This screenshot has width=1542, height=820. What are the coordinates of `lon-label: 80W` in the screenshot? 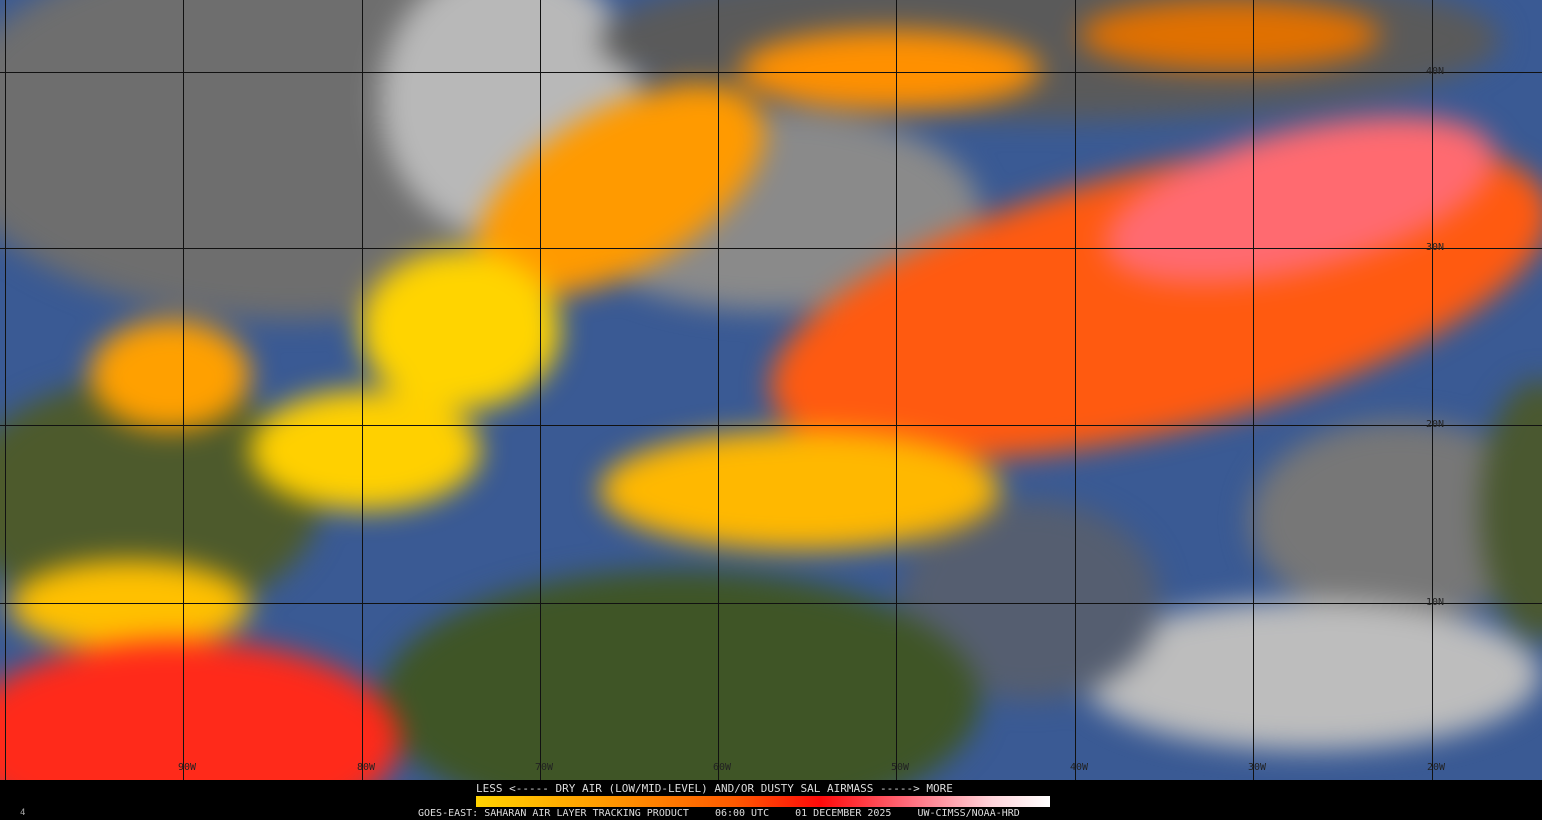 It's located at (366, 767).